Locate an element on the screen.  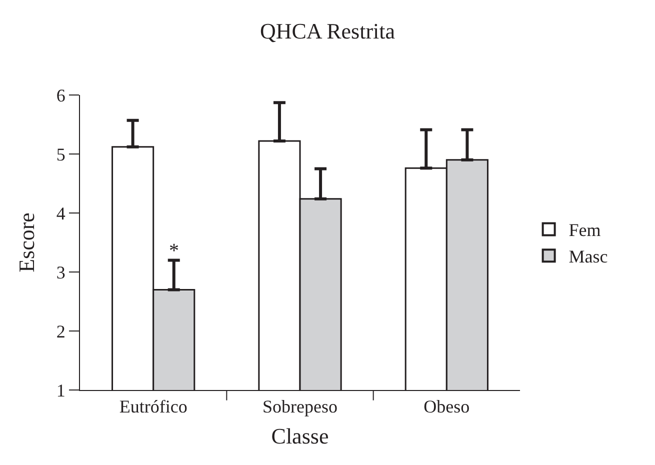
legend-label: Fem is located at coordinates (584, 230).